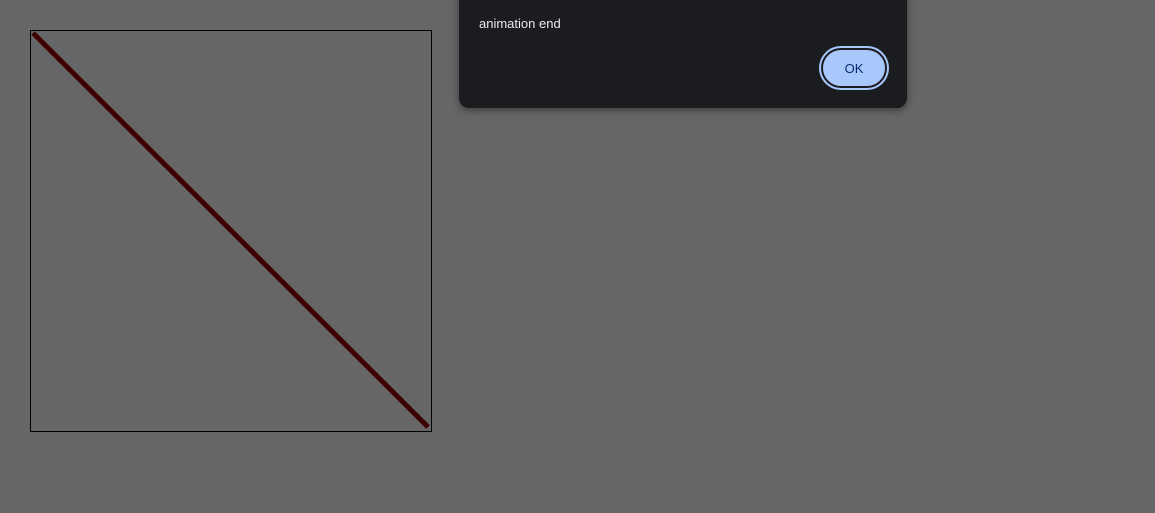  I want to click on ok-button: OK, so click(854, 68).